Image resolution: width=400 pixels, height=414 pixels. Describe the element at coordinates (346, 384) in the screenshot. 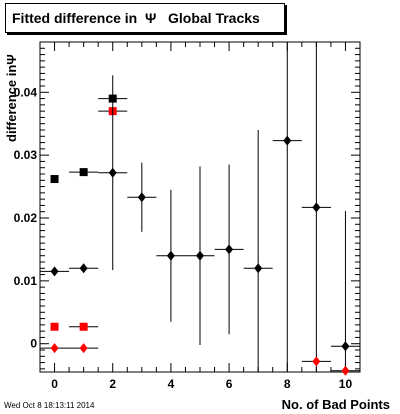

I see `x-tick-label: 10` at that location.